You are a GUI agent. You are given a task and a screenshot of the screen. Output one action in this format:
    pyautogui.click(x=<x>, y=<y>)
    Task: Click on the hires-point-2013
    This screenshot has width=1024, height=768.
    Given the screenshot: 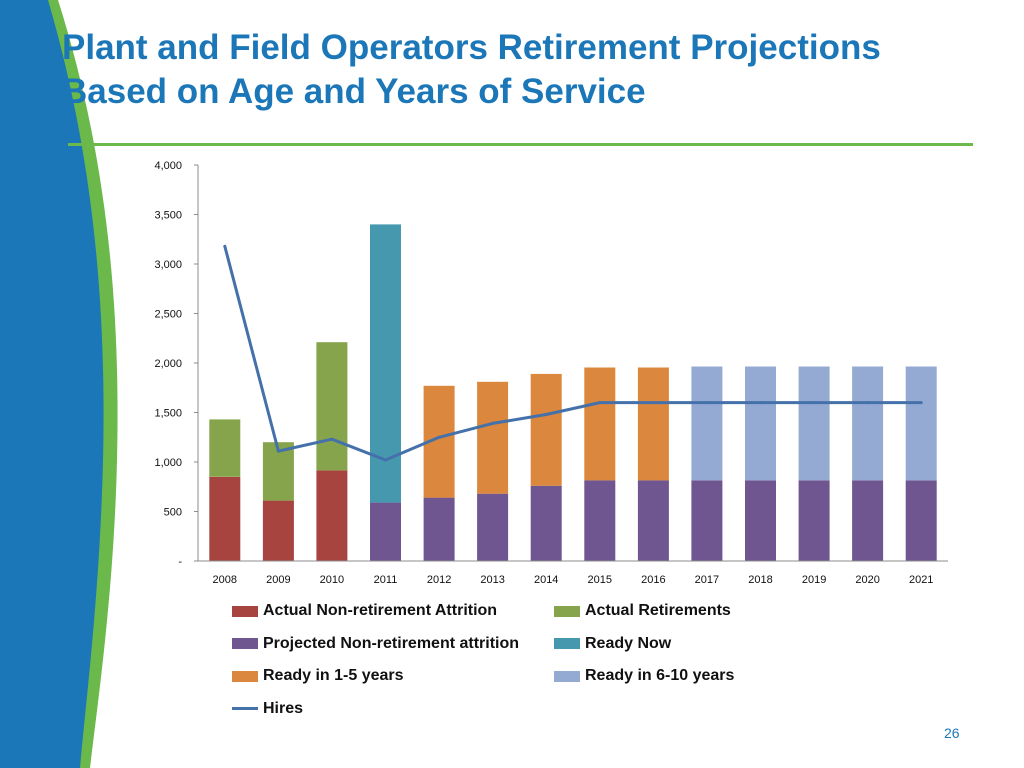 What is the action you would take?
    pyautogui.click(x=493, y=423)
    